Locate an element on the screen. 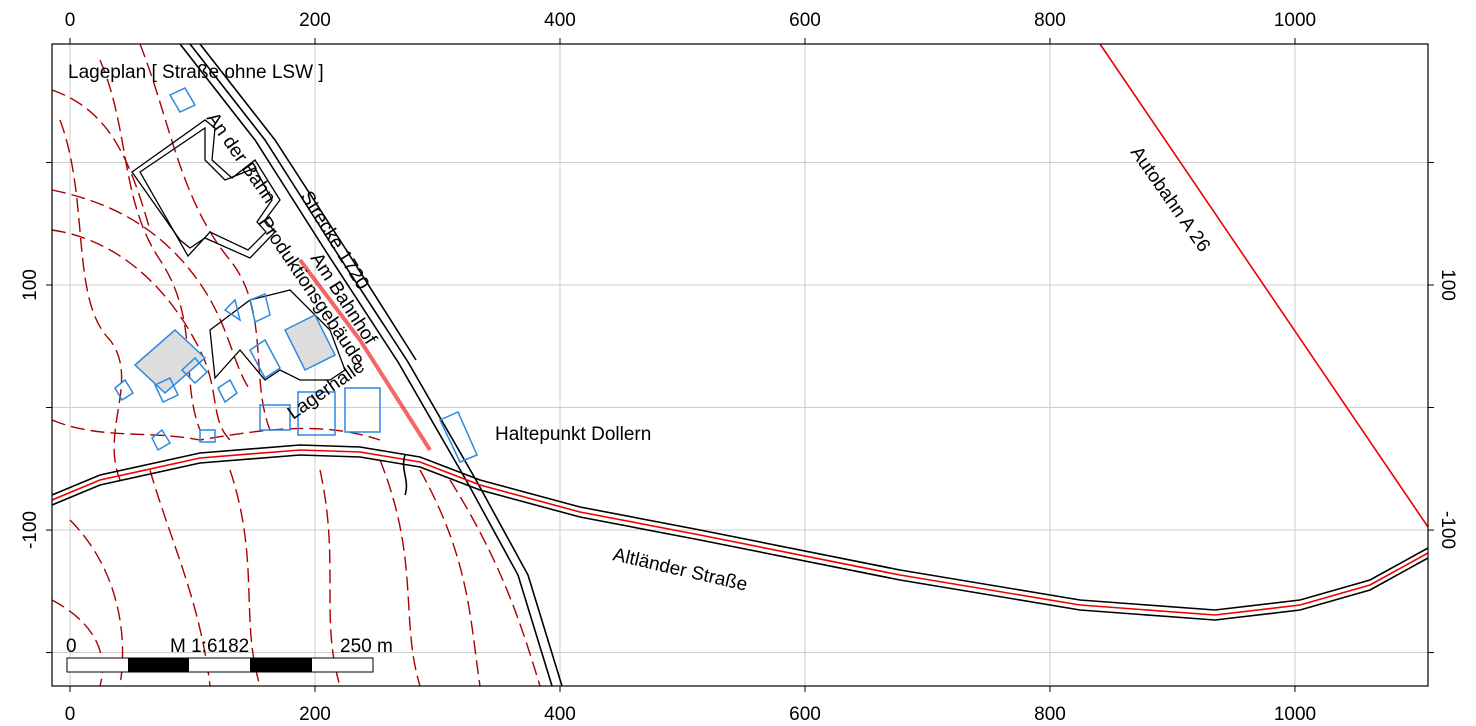  buildings is located at coordinates (296, 275).